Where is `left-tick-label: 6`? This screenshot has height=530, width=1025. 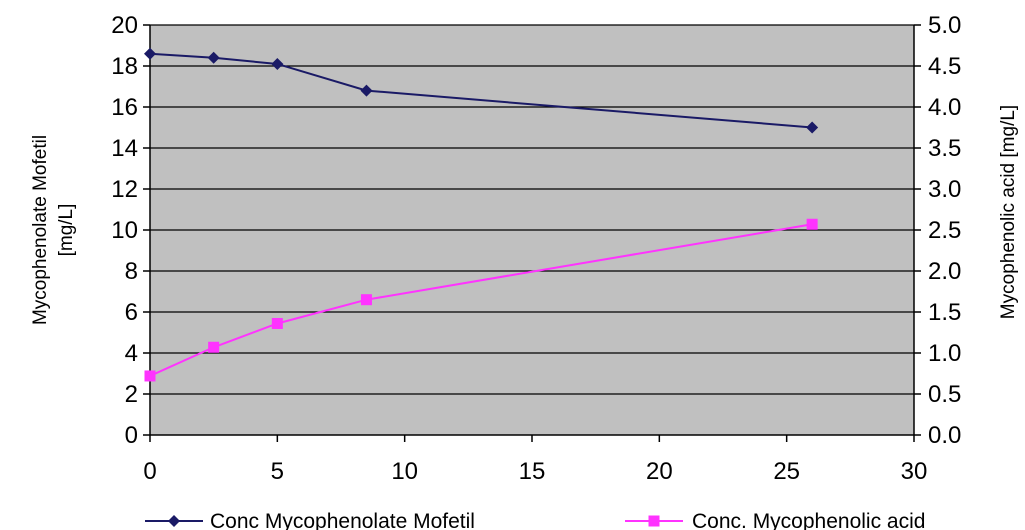
left-tick-label: 6 is located at coordinates (131, 312).